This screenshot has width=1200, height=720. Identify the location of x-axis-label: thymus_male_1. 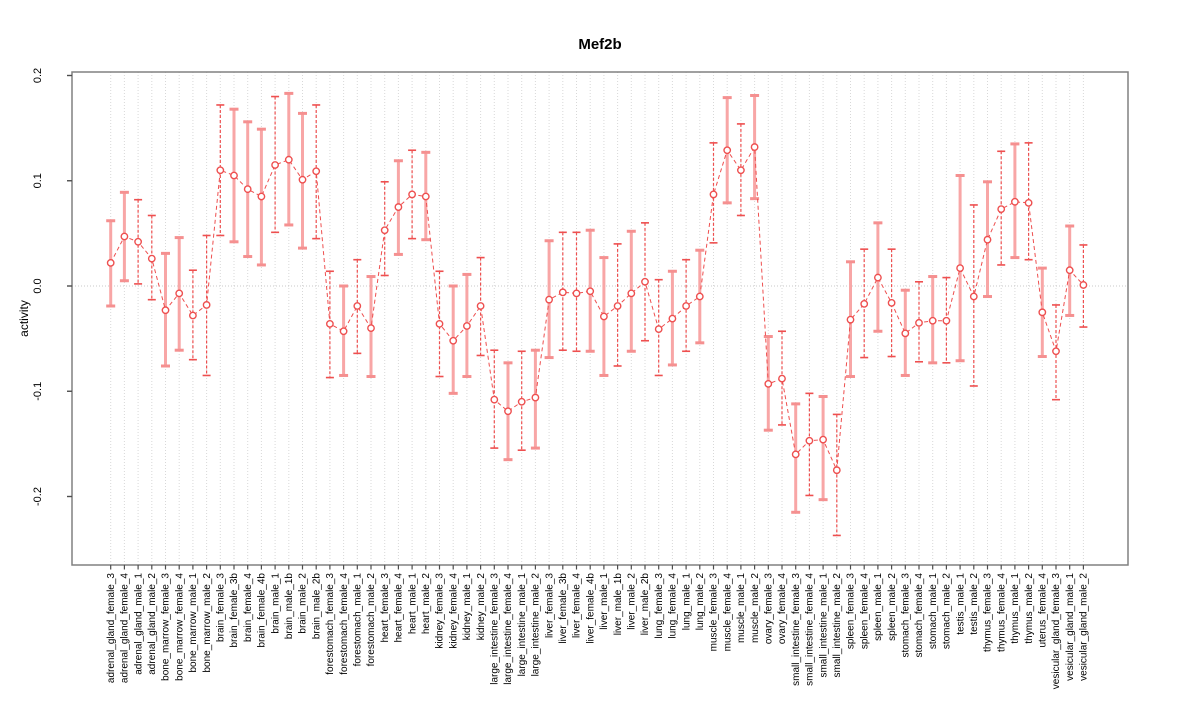
(1015, 608).